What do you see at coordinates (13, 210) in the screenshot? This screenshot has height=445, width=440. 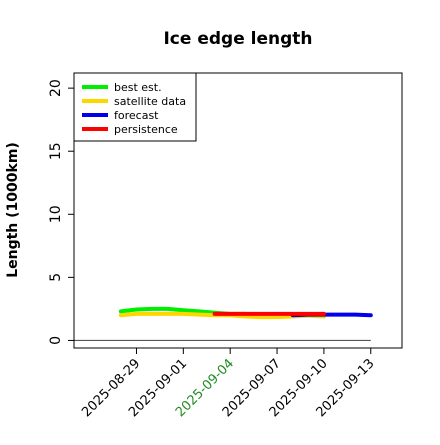 I see `y-axis-label: Length (1000km)` at bounding box center [13, 210].